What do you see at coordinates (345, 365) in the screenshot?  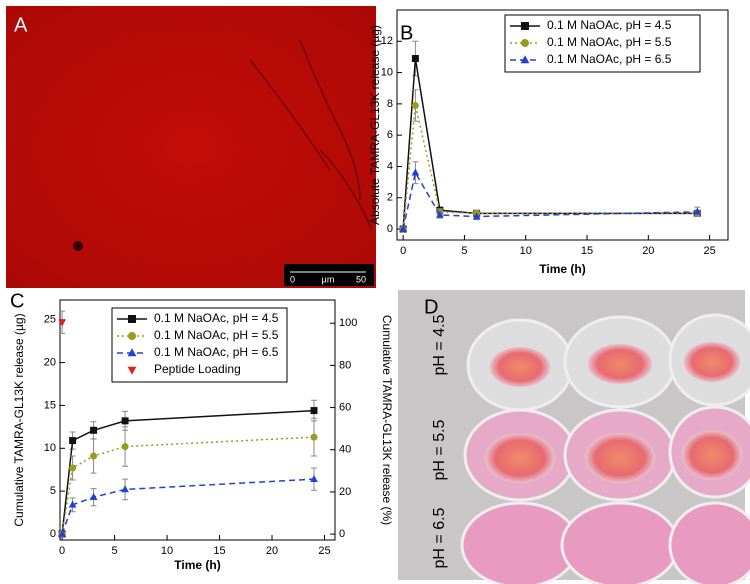 I see `y2-tick-label: 80` at bounding box center [345, 365].